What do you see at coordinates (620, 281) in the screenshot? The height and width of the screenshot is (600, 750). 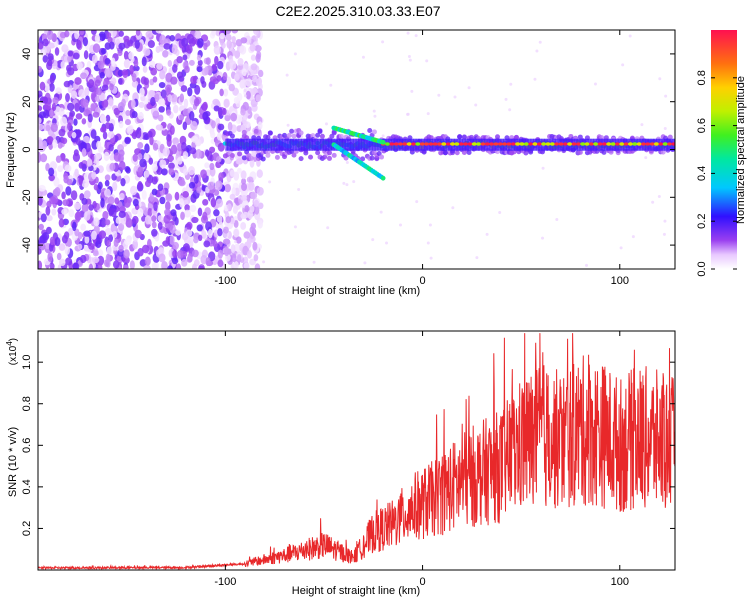 I see `heatmap-x-tick-label: 100` at bounding box center [620, 281].